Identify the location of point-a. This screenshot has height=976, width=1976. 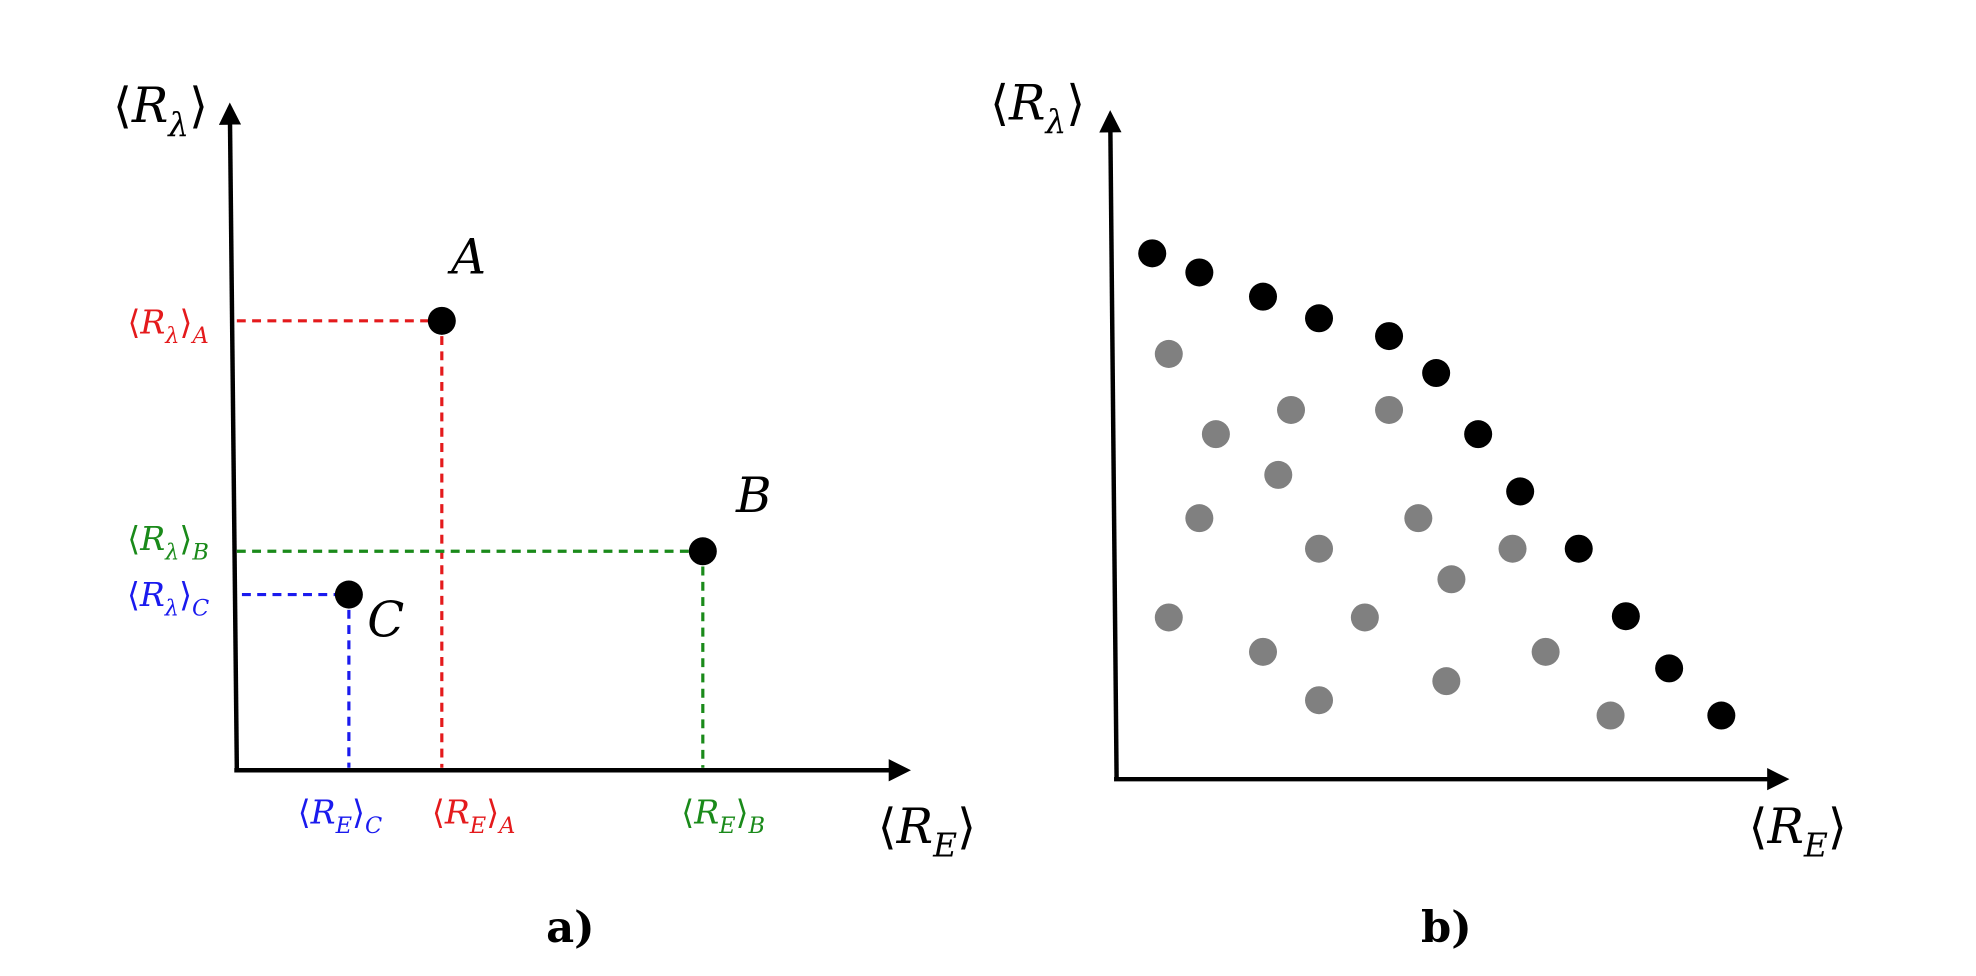
(441, 320).